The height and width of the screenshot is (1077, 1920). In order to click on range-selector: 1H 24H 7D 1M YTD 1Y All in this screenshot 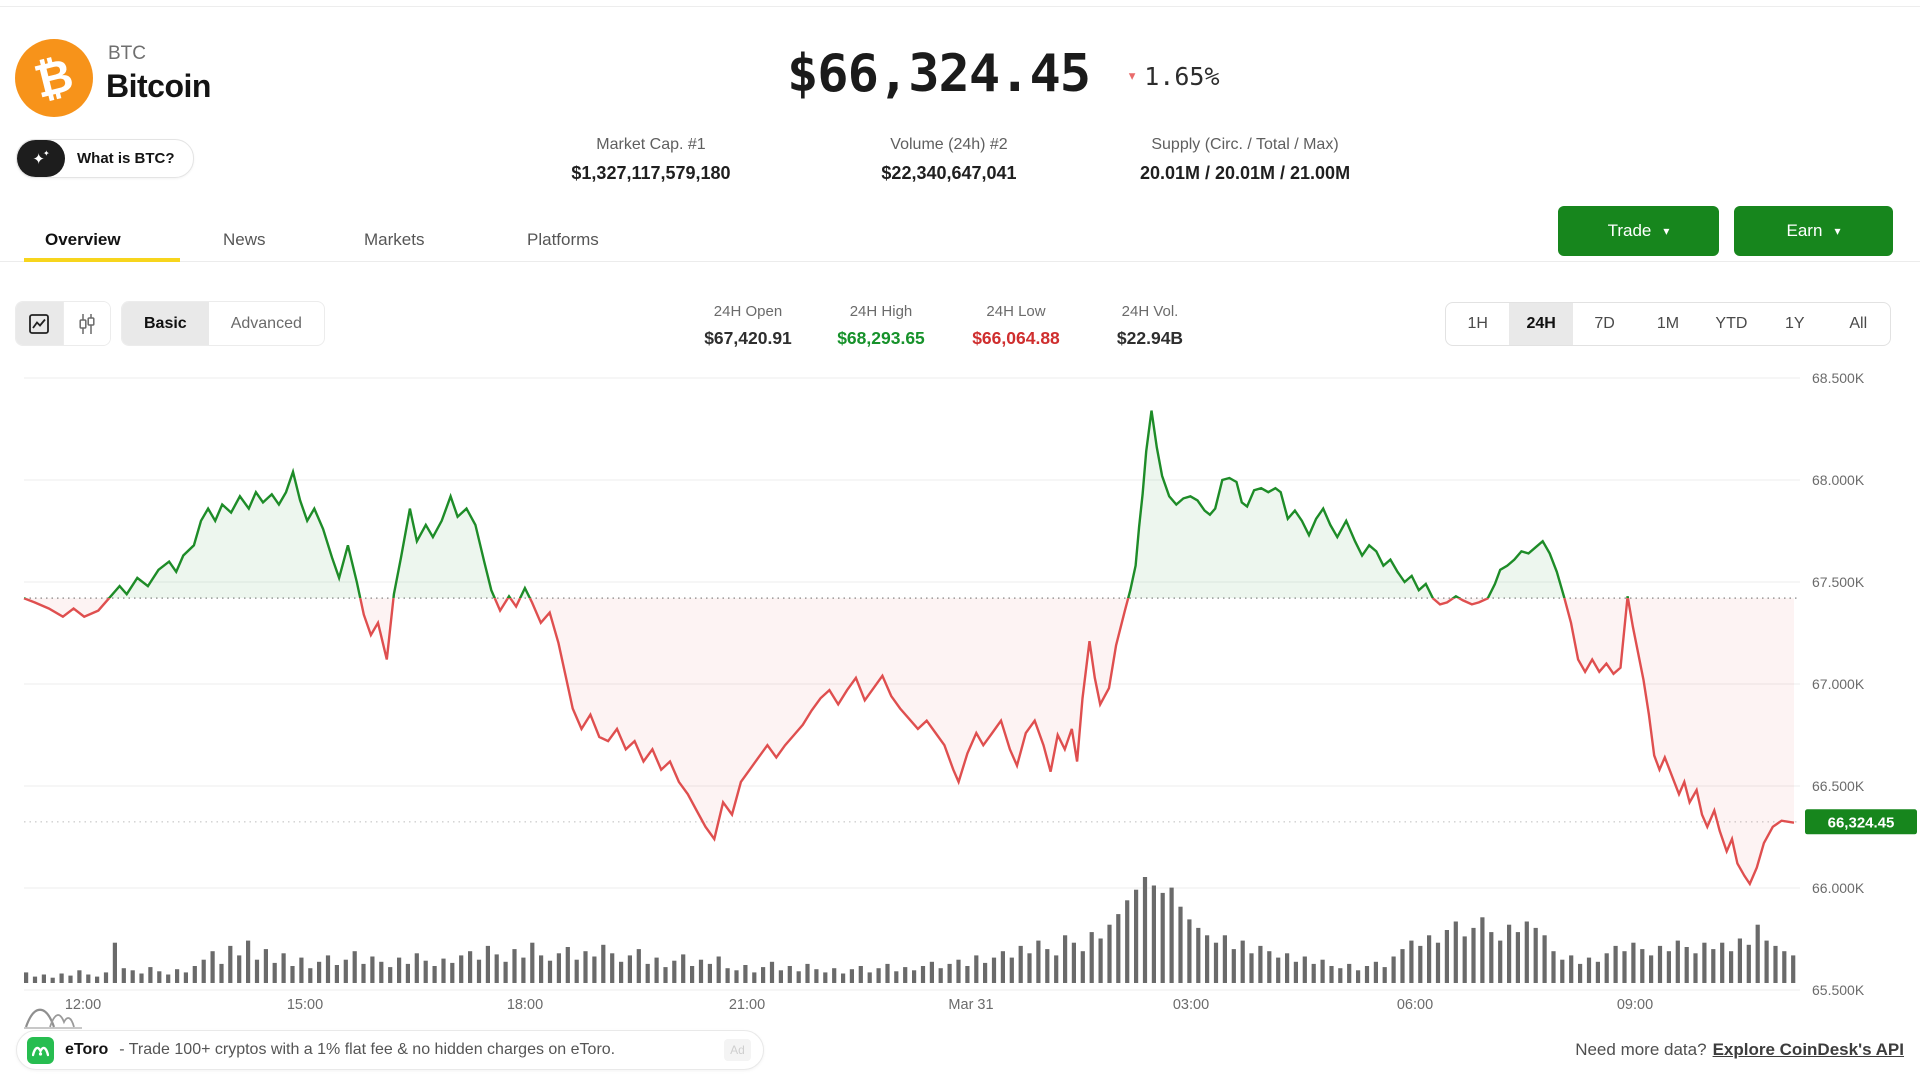, I will do `click(1668, 324)`.